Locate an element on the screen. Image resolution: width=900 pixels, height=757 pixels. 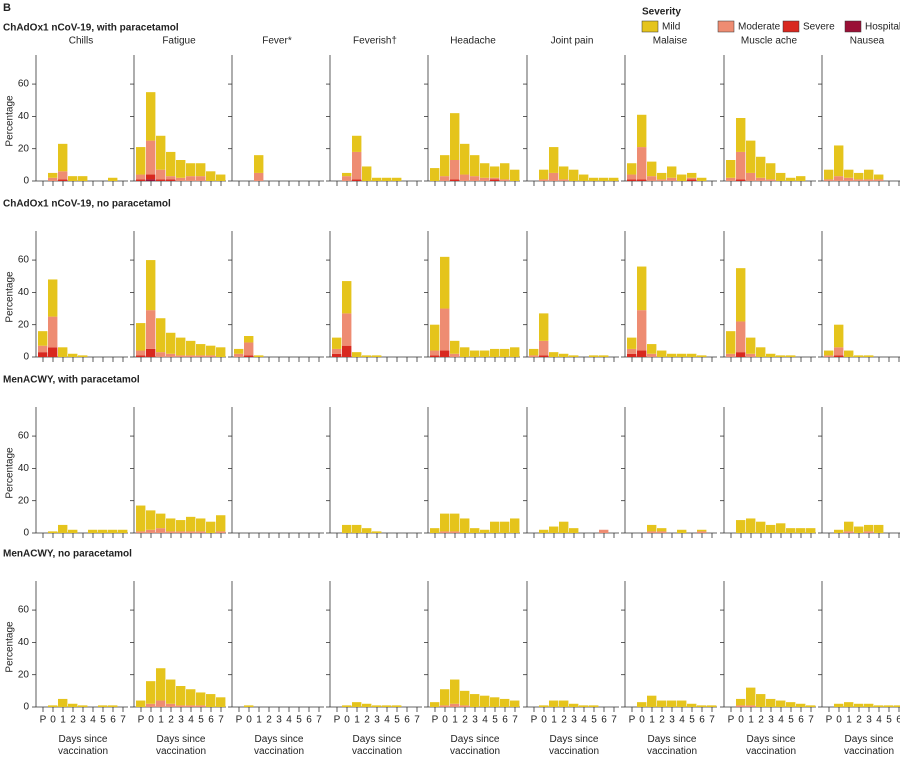
row-title: MenACWY, with paracetamol is located at coordinates (71, 380).